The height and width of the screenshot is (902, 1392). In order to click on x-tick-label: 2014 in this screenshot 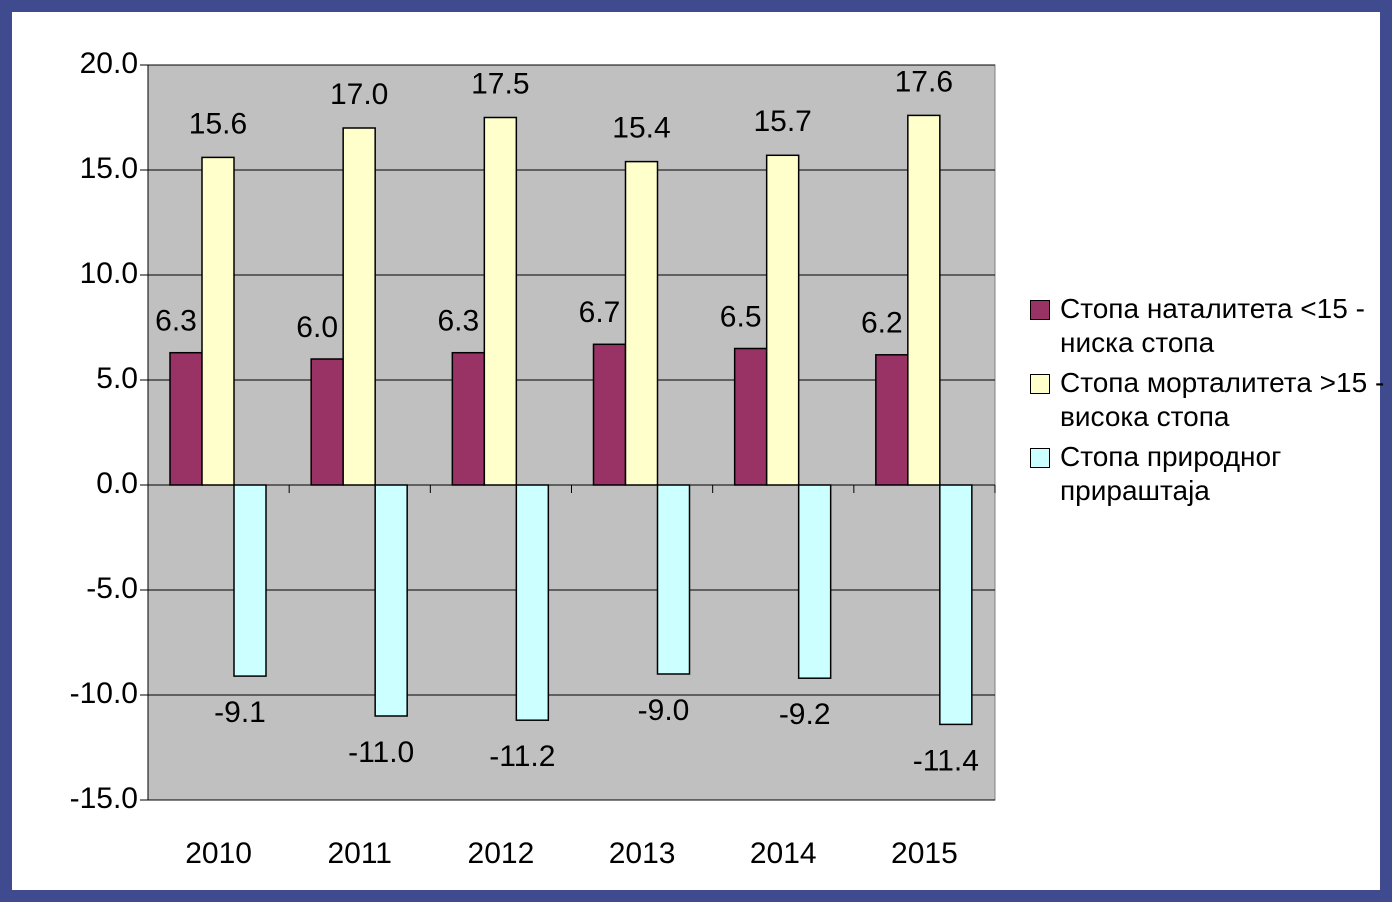, I will do `click(783, 853)`.